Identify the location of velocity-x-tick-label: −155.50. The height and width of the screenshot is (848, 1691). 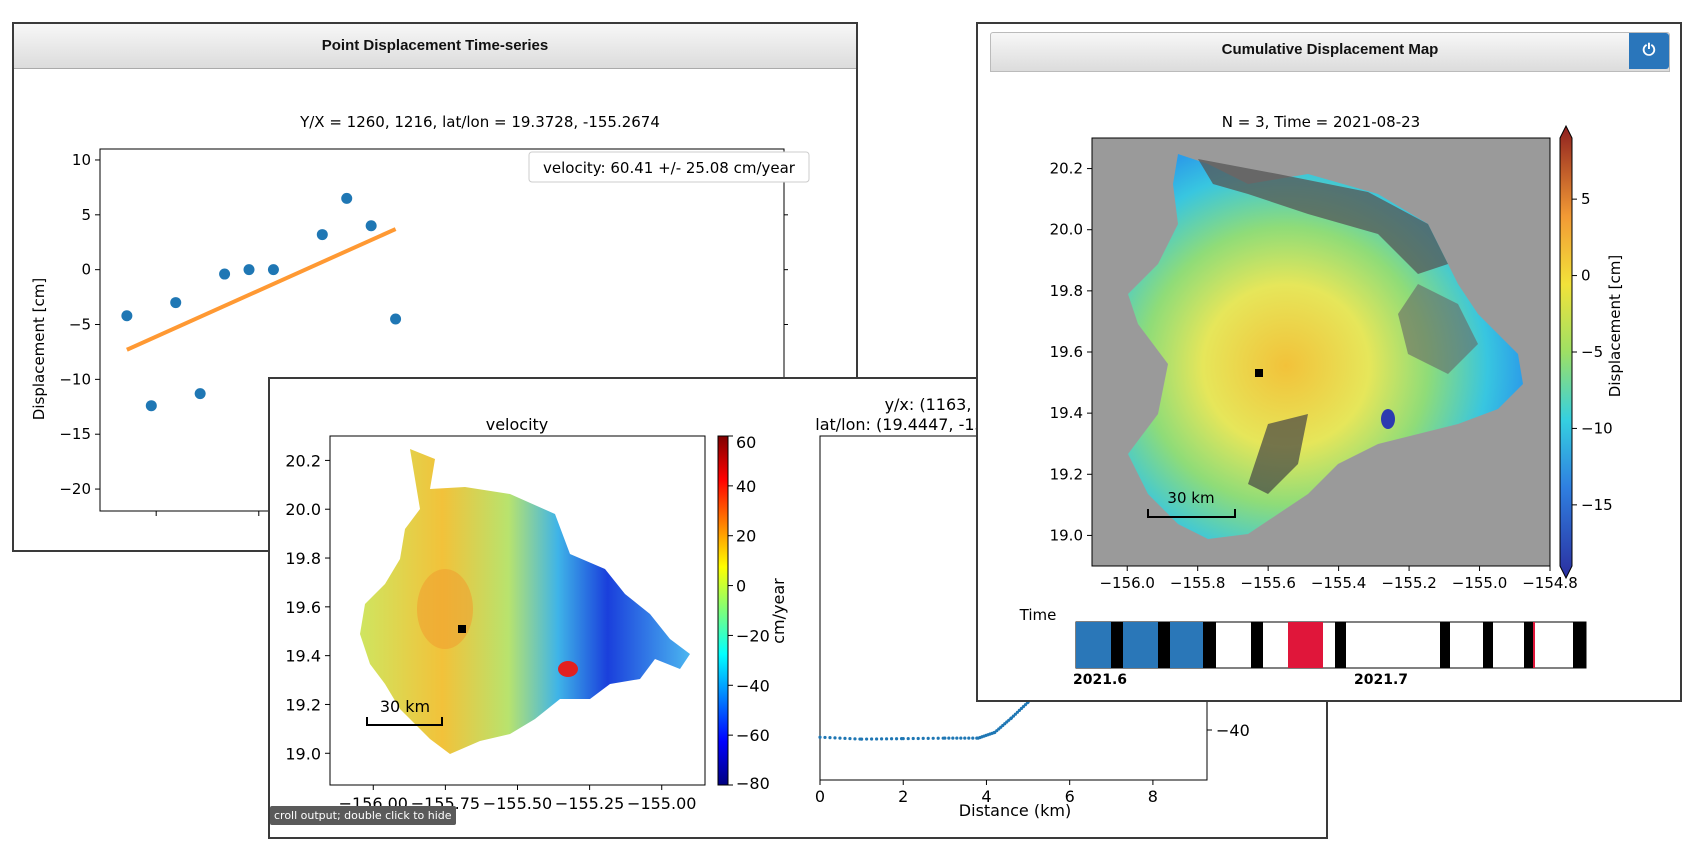
(517, 803).